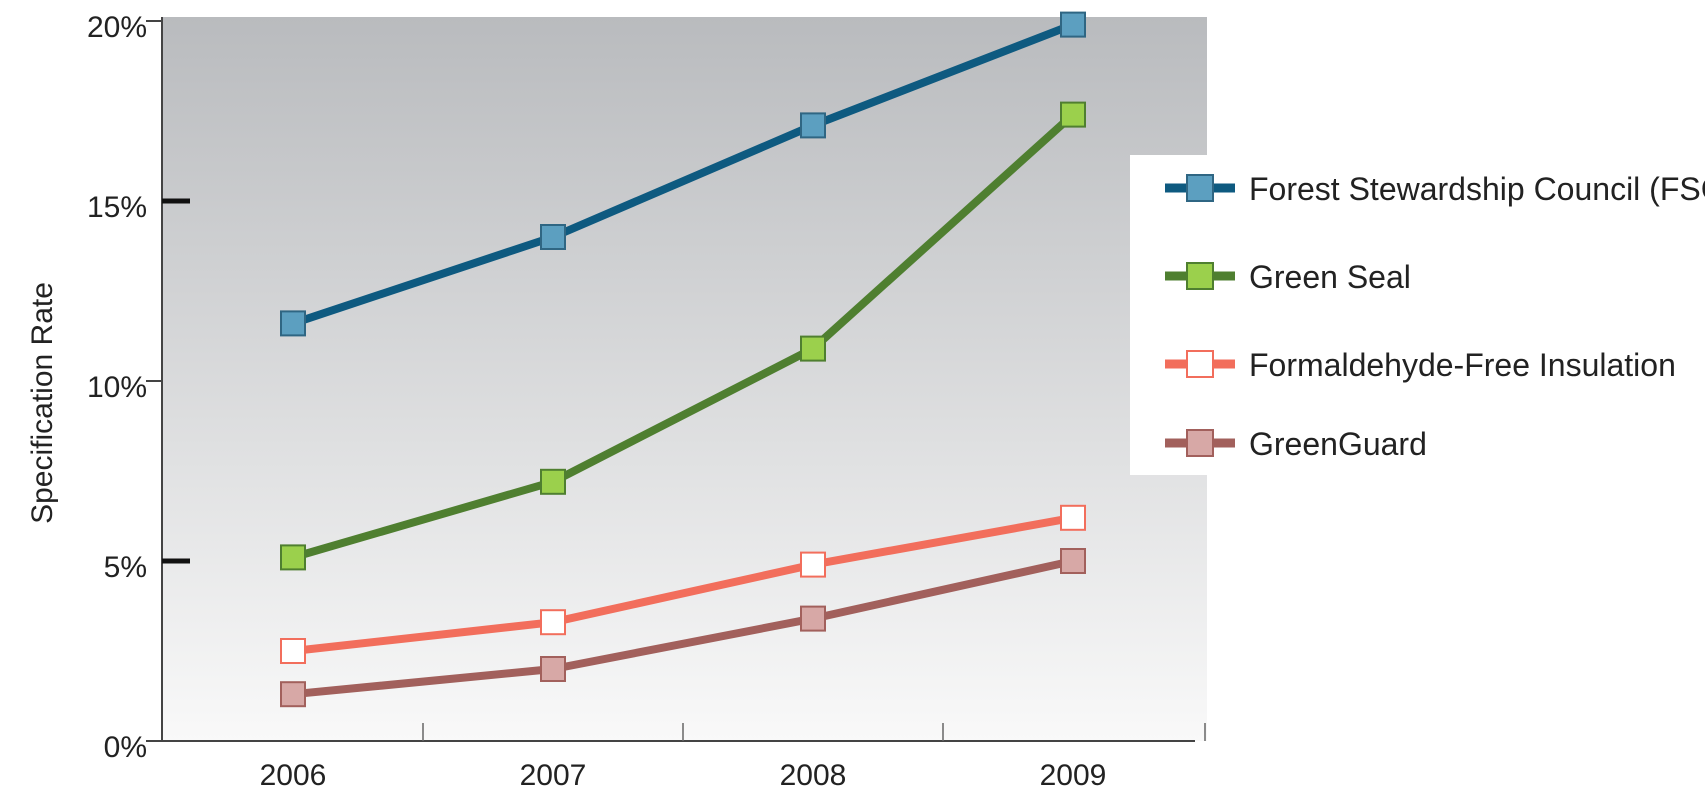  I want to click on y-axis-label: Specification Rate, so click(42, 403).